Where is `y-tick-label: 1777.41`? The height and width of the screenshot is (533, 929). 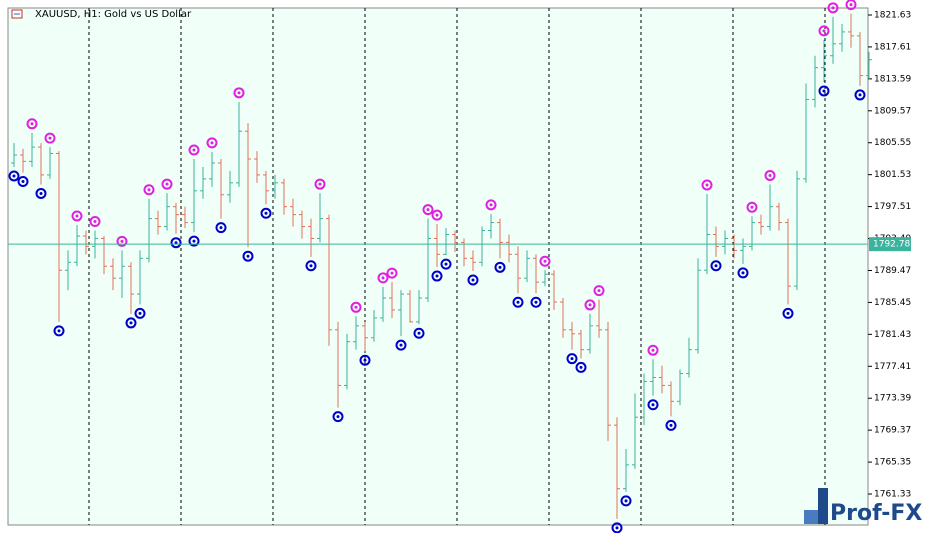
y-tick-label: 1777.41 is located at coordinates (892, 367).